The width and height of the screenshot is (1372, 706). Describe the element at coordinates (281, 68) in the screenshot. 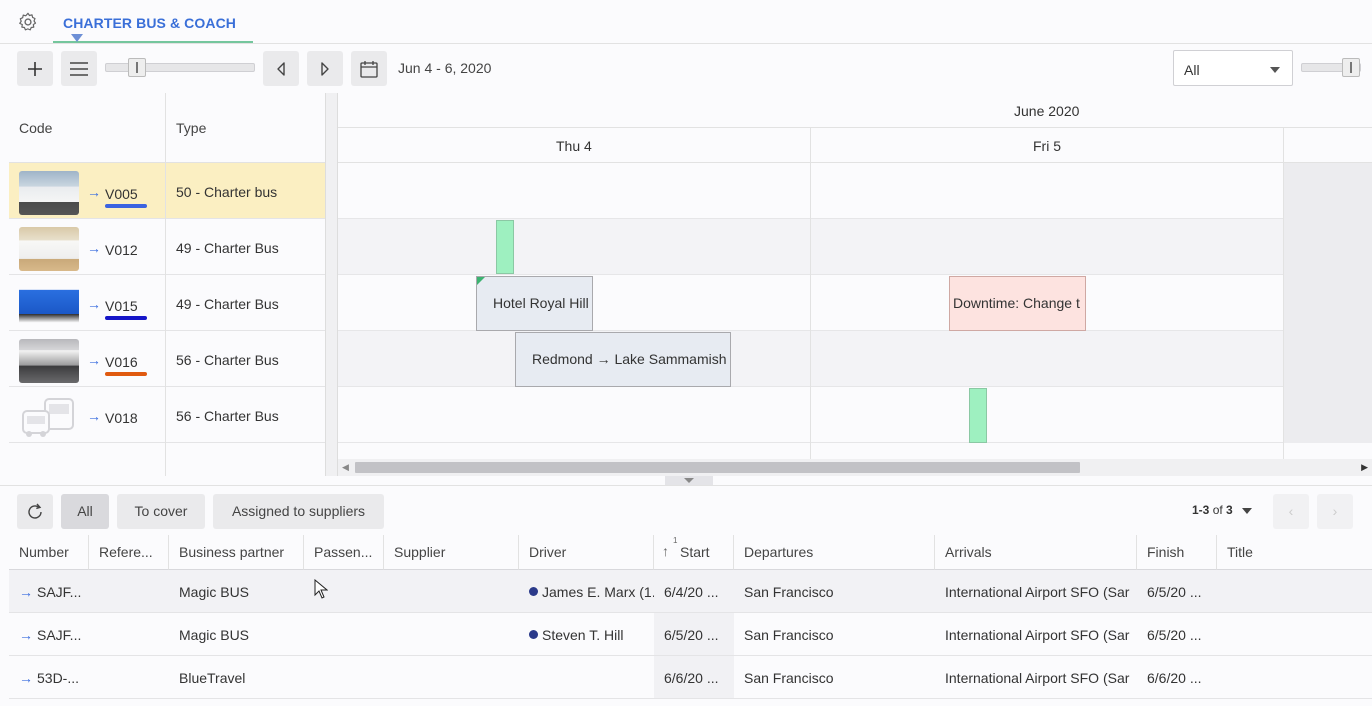

I see `previous-button` at that location.